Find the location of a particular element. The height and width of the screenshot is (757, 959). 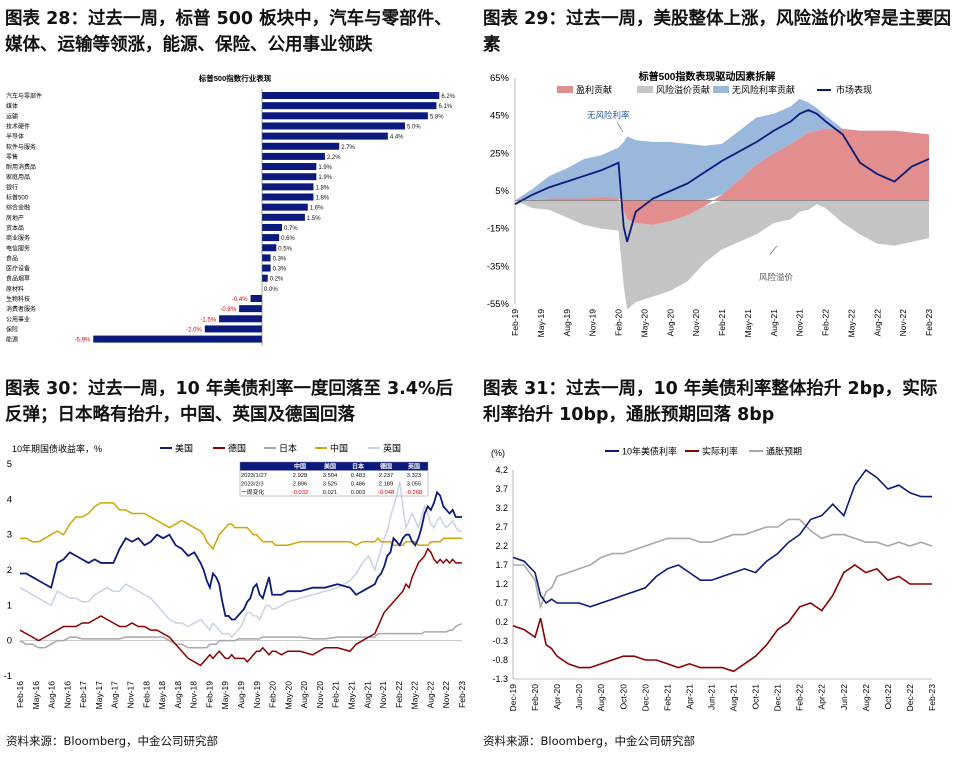

category-label-4: 半导体 is located at coordinates (15, 137).